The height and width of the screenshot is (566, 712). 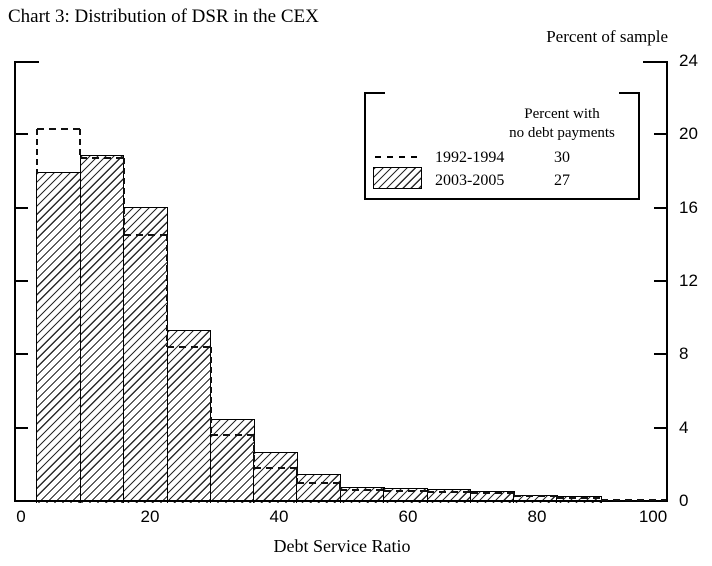 What do you see at coordinates (375, 93) in the screenshot?
I see `legend-top-left-cap` at bounding box center [375, 93].